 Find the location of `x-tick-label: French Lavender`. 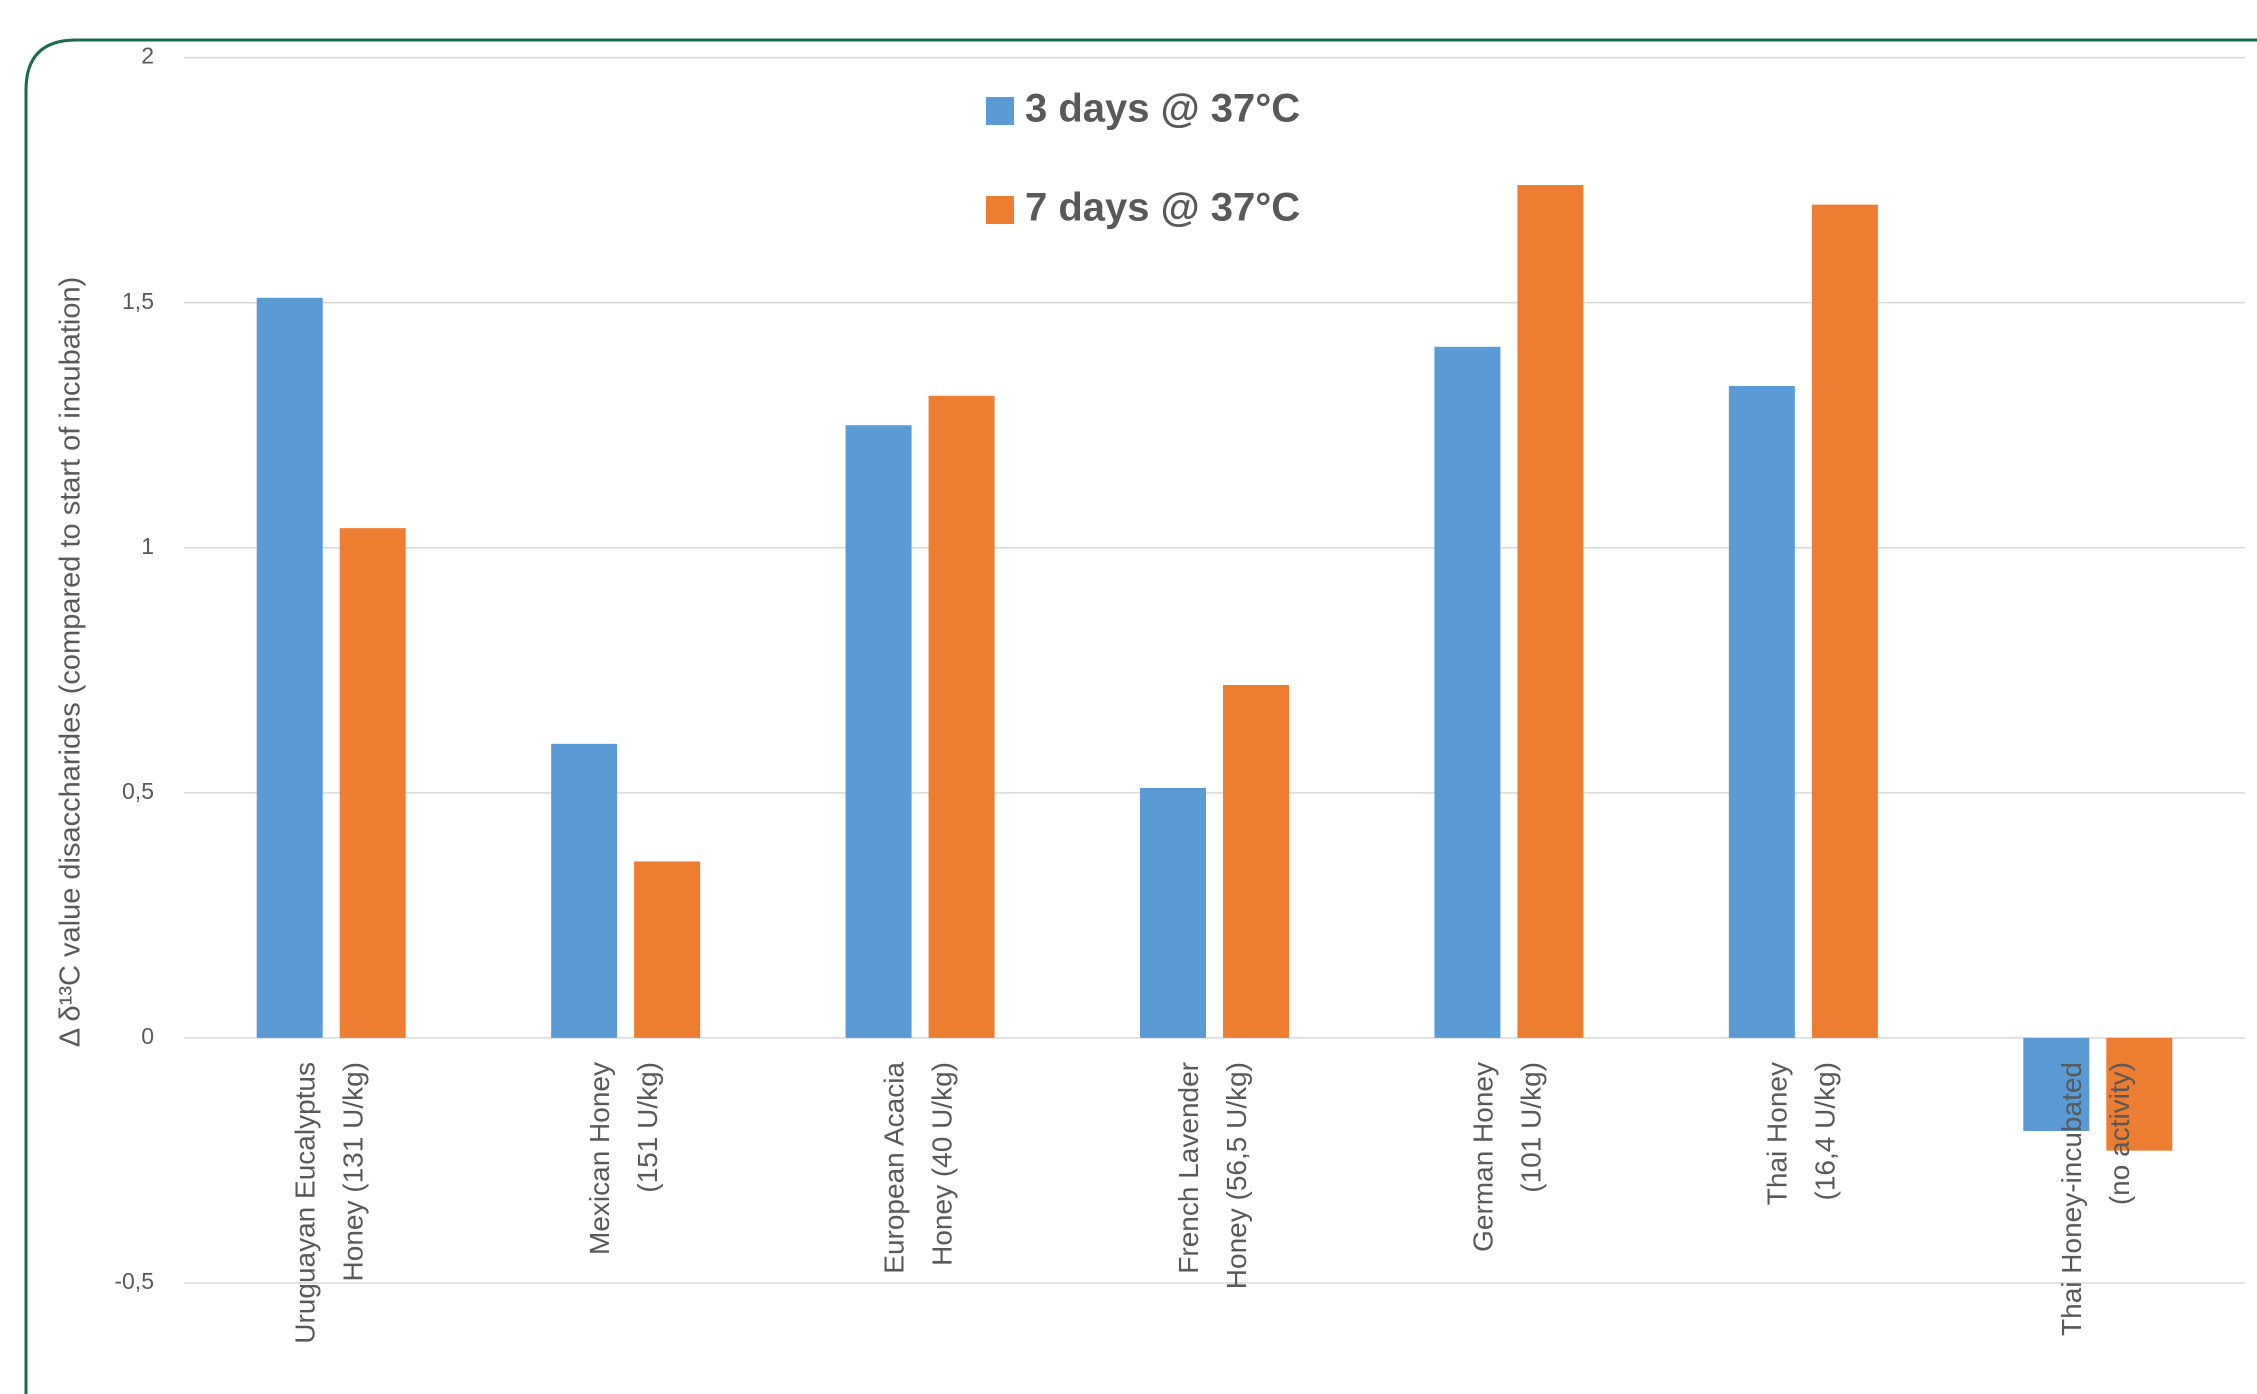

x-tick-label: French Lavender is located at coordinates (1188, 1168).